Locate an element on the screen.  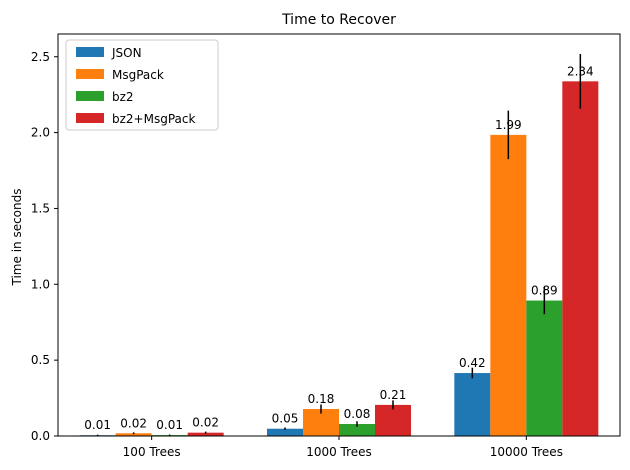
legend: JSON MsgPack bz2 bz2+MsgPack is located at coordinates (142, 85).